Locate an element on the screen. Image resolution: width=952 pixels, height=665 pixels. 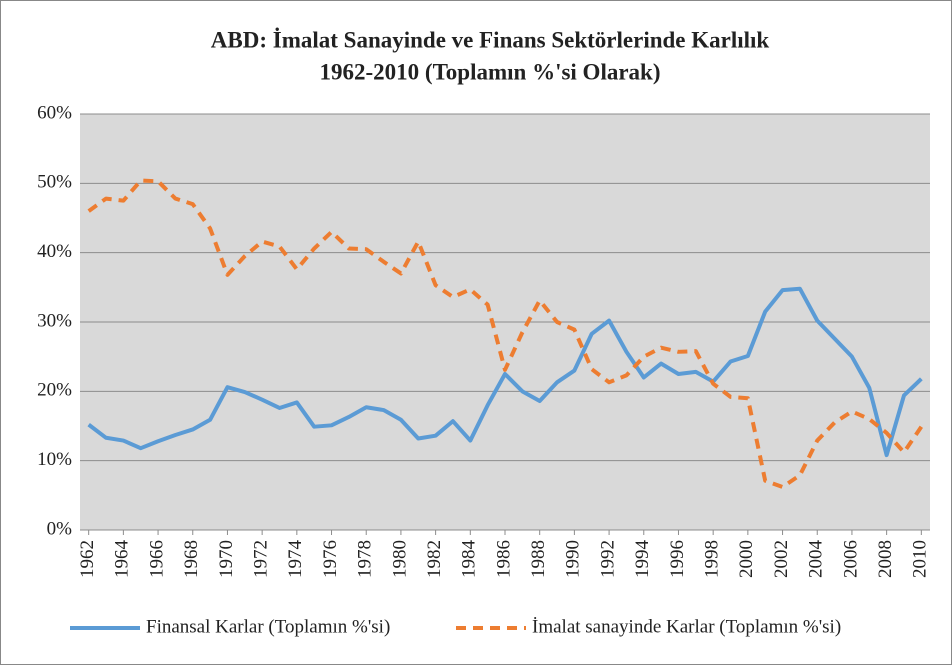
x-tick-label: 1982 is located at coordinates (434, 559).